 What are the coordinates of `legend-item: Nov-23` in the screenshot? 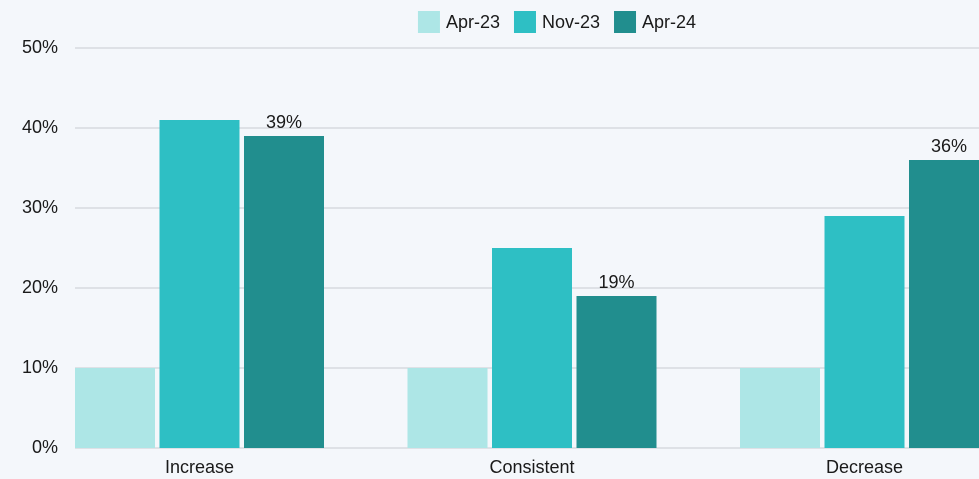 It's located at (556, 22).